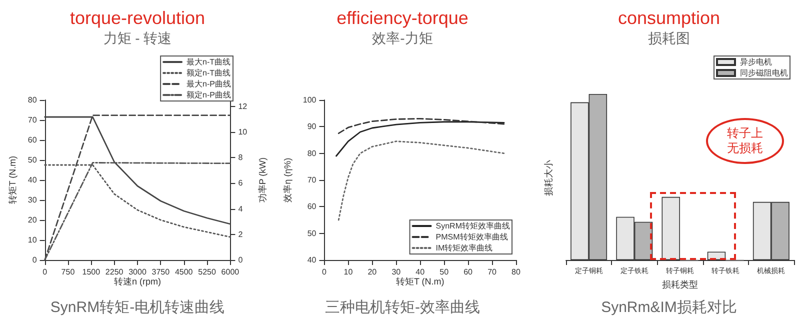 This screenshot has height=326, width=808. Describe the element at coordinates (33, 200) in the screenshot. I see `y-tick-label: 30` at that location.